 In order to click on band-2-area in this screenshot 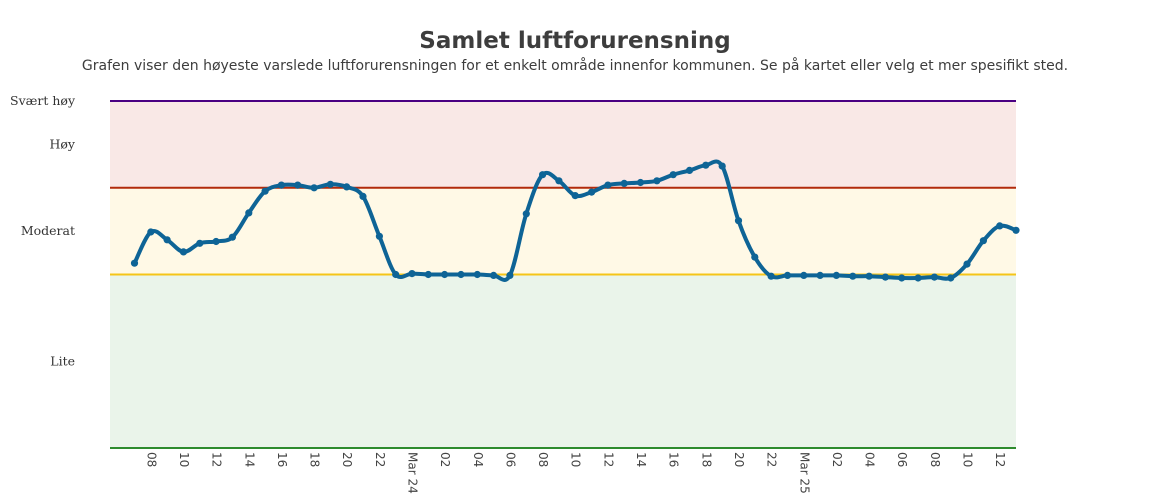, I will do `click(563, 144)`.